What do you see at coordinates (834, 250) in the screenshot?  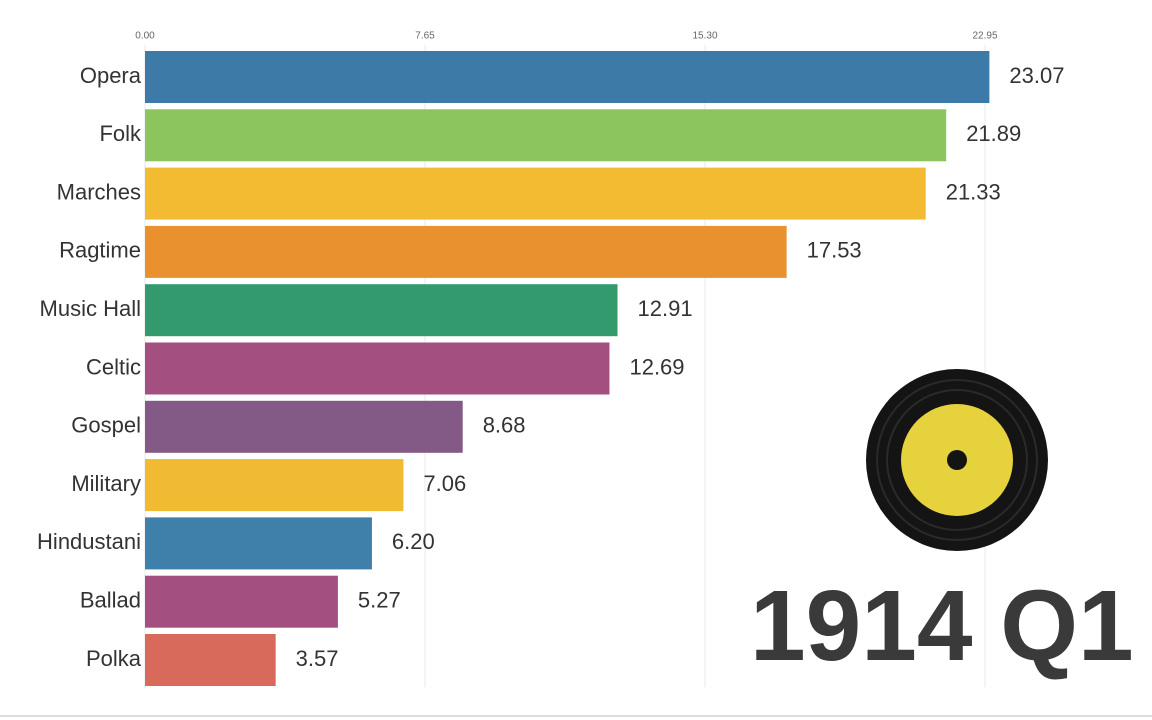 I see `value-label: 17.53` at bounding box center [834, 250].